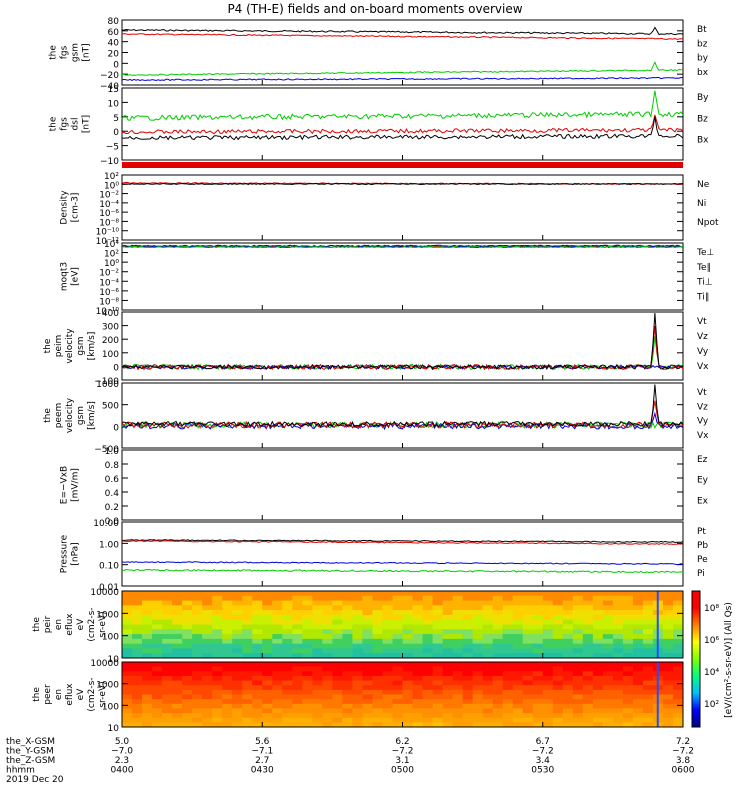 The height and width of the screenshot is (800, 750). Describe the element at coordinates (114, 729) in the screenshot. I see `y-tick-label: 10` at that location.